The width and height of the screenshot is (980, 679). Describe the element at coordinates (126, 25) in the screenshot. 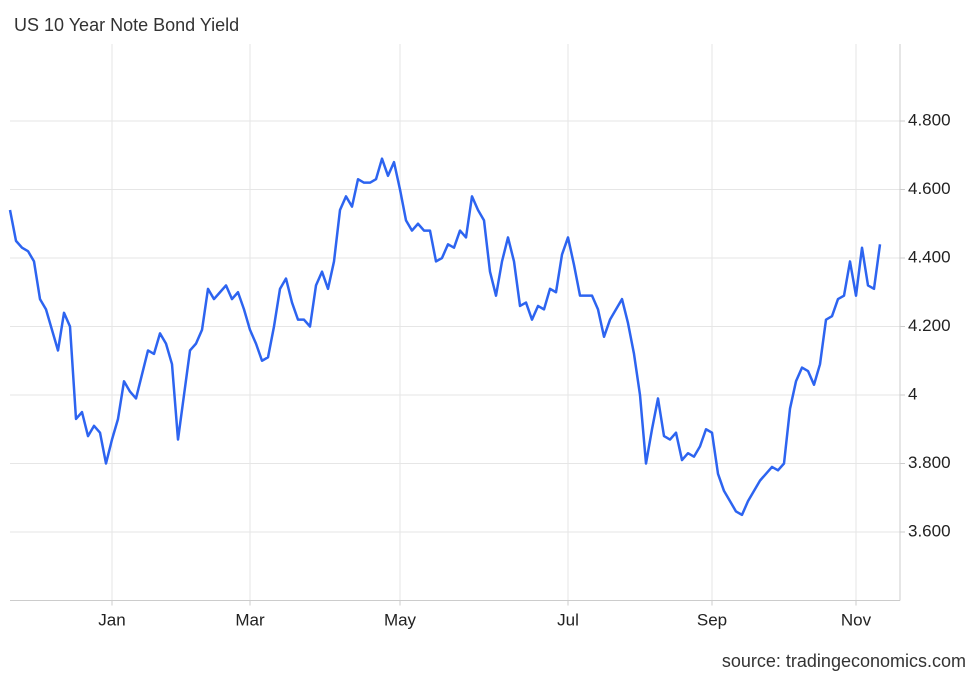

I see `chart-title: US 10 Year Note Bond Yield` at that location.